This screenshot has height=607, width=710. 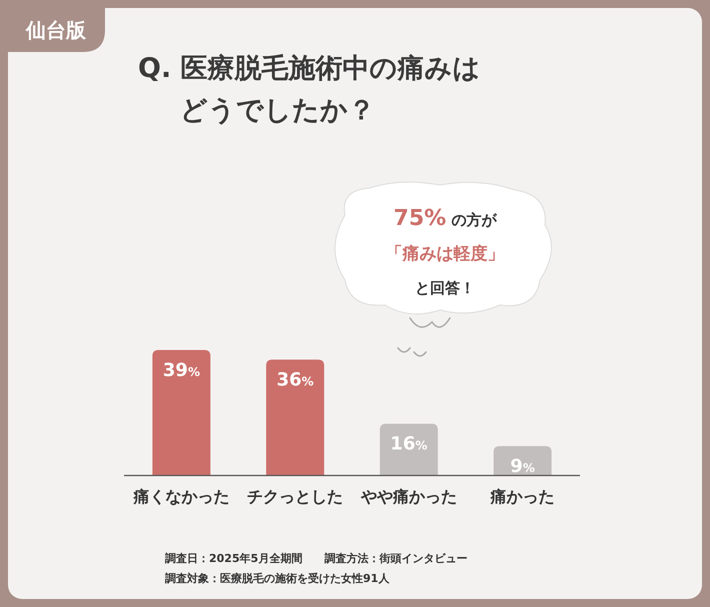 What do you see at coordinates (445, 254) in the screenshot?
I see `text: 「痛みは軽度」` at bounding box center [445, 254].